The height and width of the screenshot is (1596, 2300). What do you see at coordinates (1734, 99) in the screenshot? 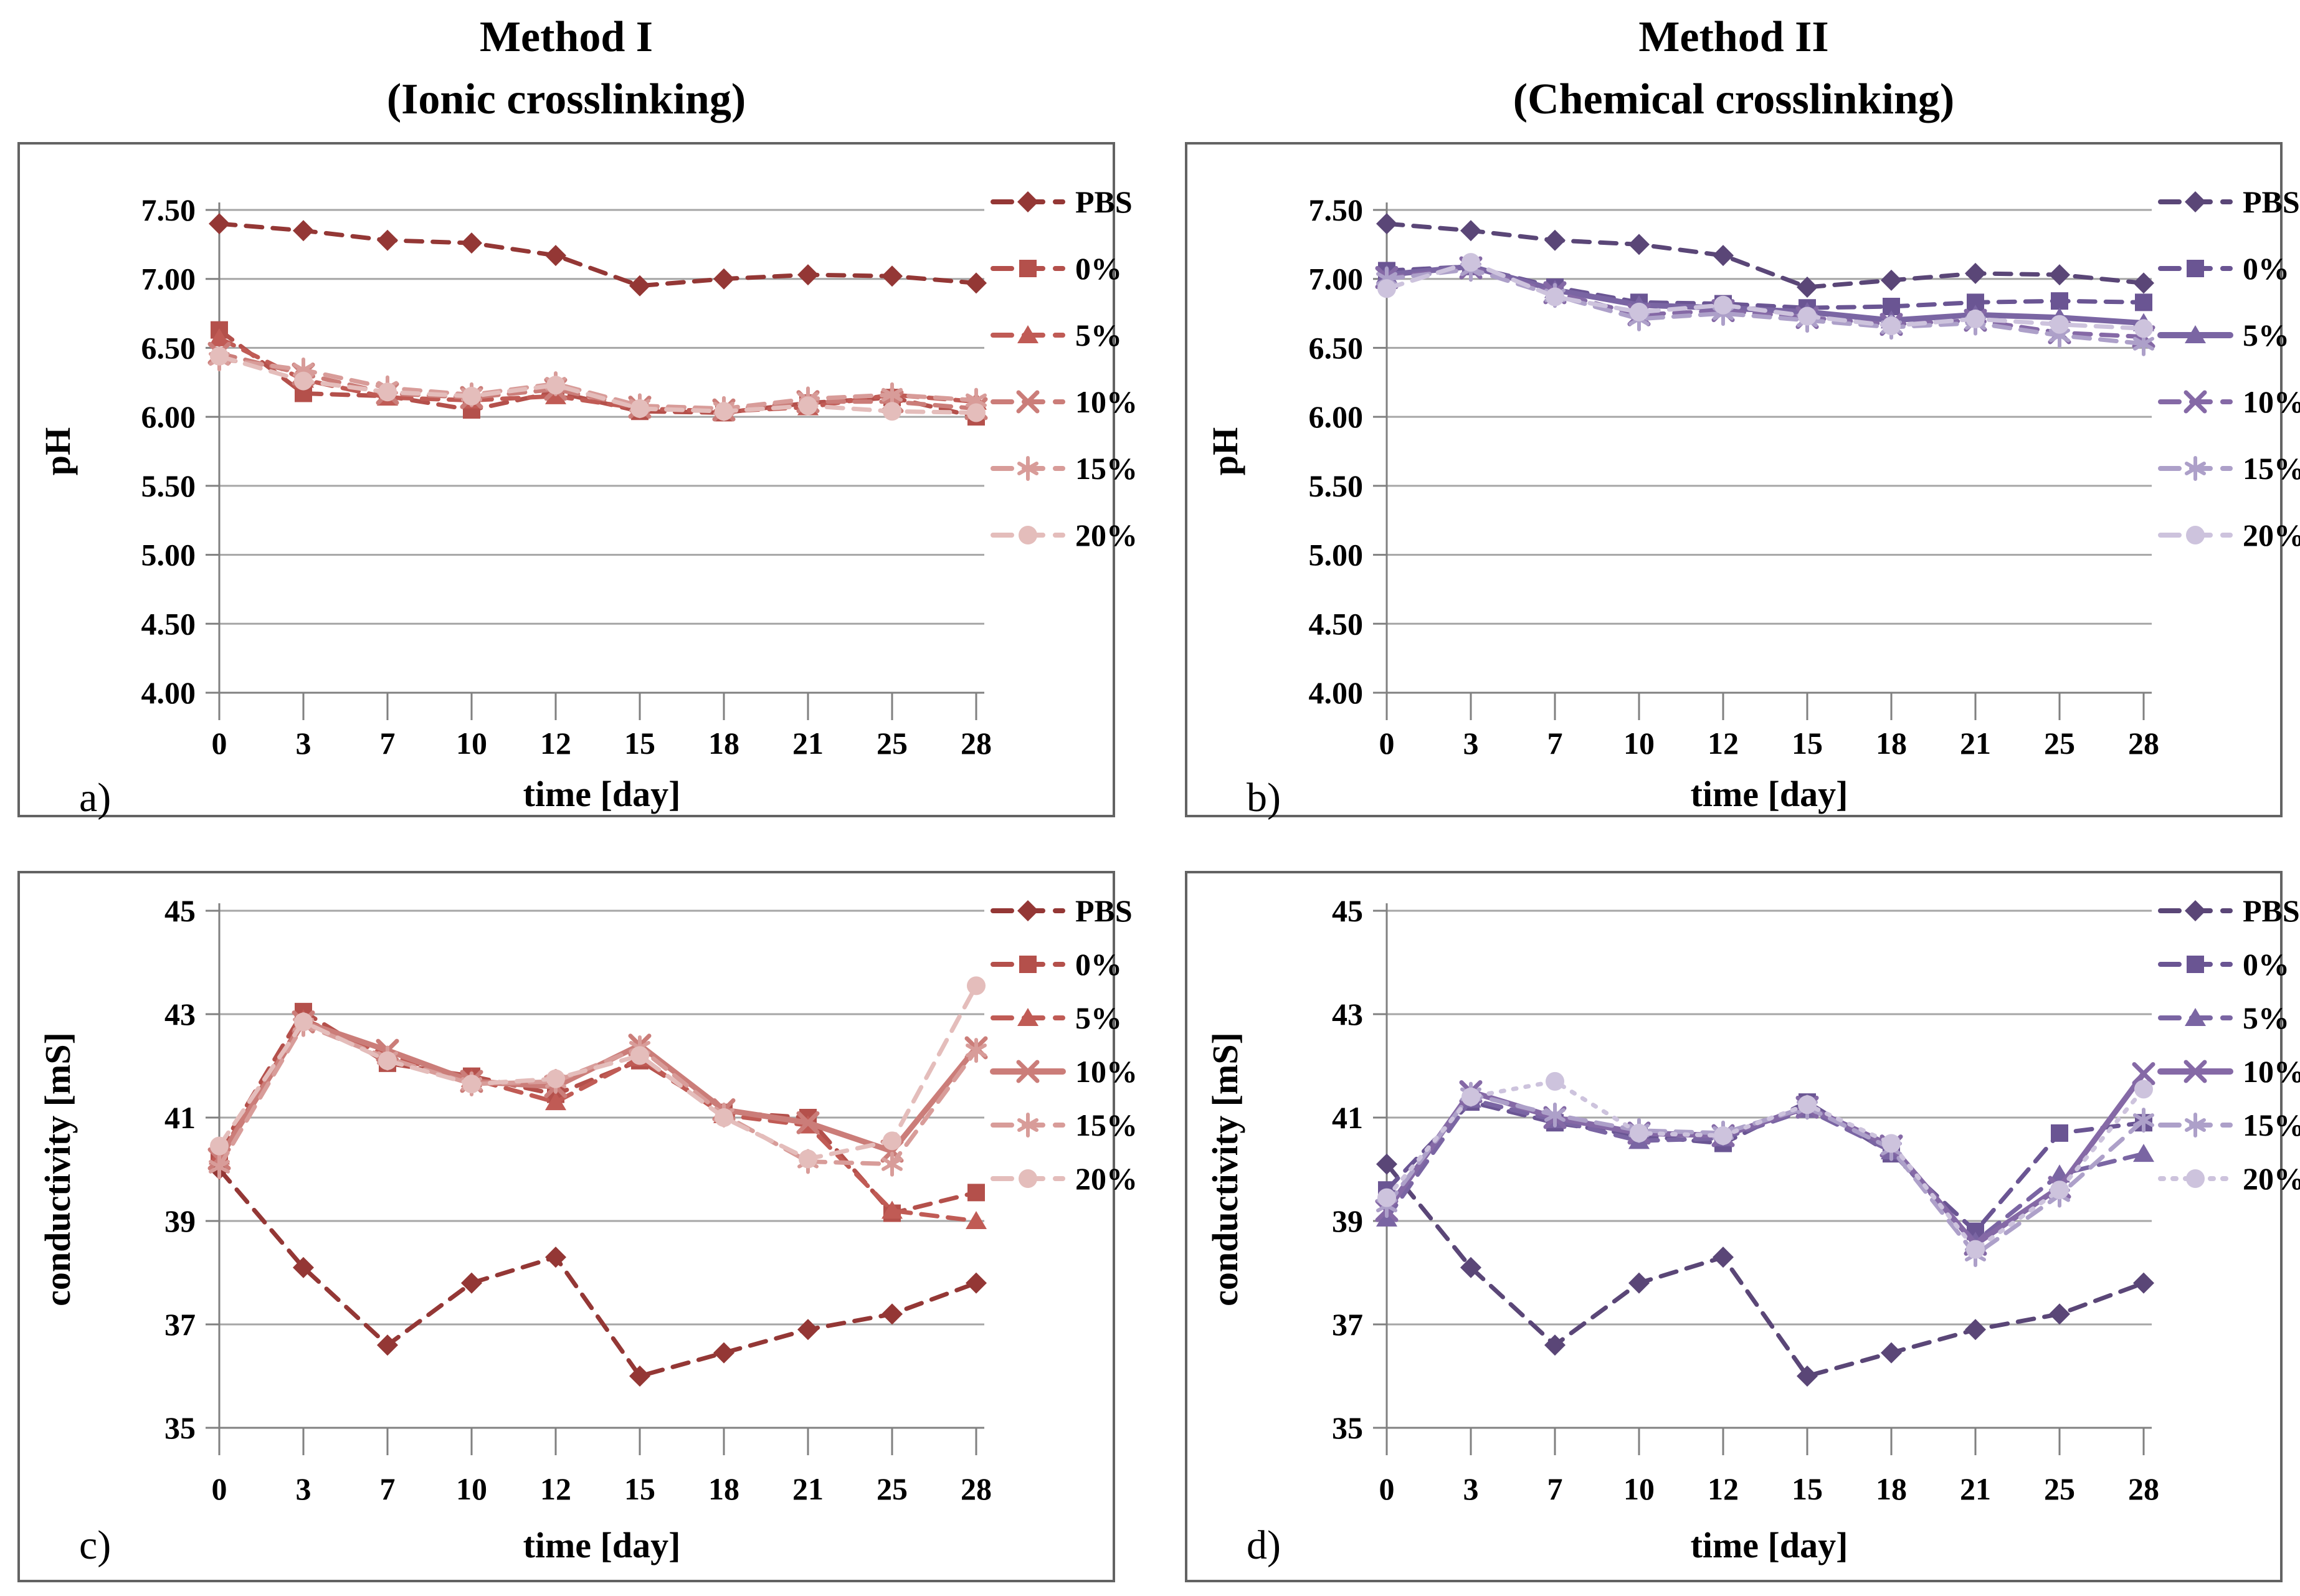
I see `method2-subtitle: (Chemical crosslinking)` at bounding box center [1734, 99].